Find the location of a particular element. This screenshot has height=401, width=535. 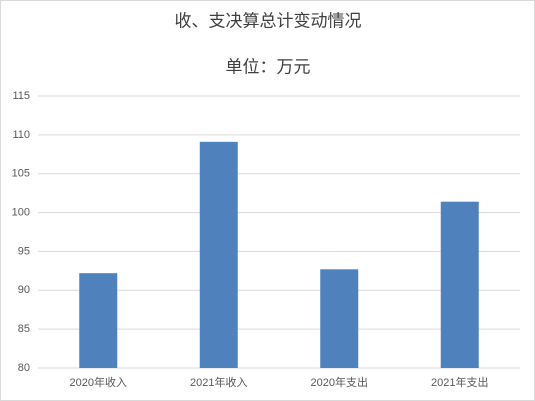

x-tick-label: 2021年支出 is located at coordinates (459, 382).